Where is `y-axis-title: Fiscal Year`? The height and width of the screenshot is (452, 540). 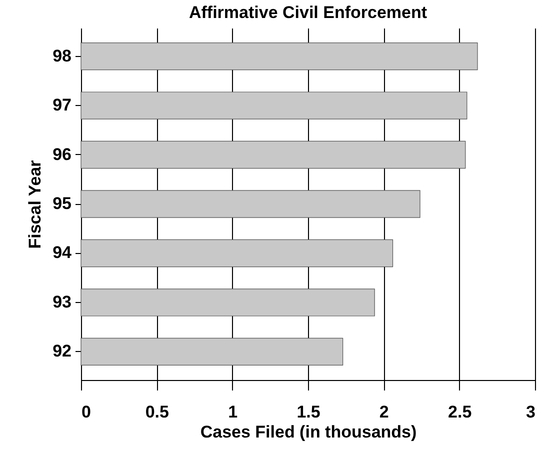
y-axis-title: Fiscal Year is located at coordinates (35, 204).